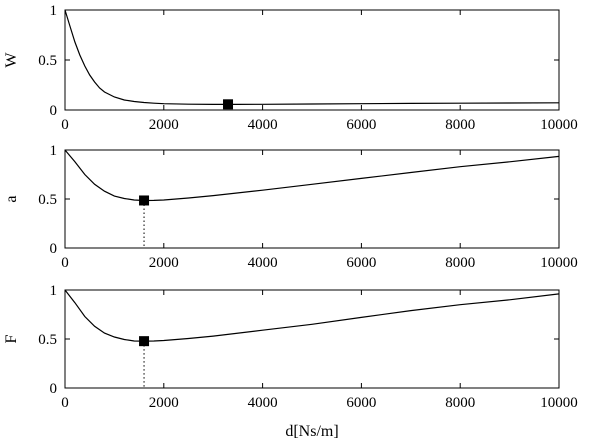 This screenshot has width=589, height=442. Describe the element at coordinates (311, 431) in the screenshot. I see `x-axis-label: d[Ns/m]` at that location.